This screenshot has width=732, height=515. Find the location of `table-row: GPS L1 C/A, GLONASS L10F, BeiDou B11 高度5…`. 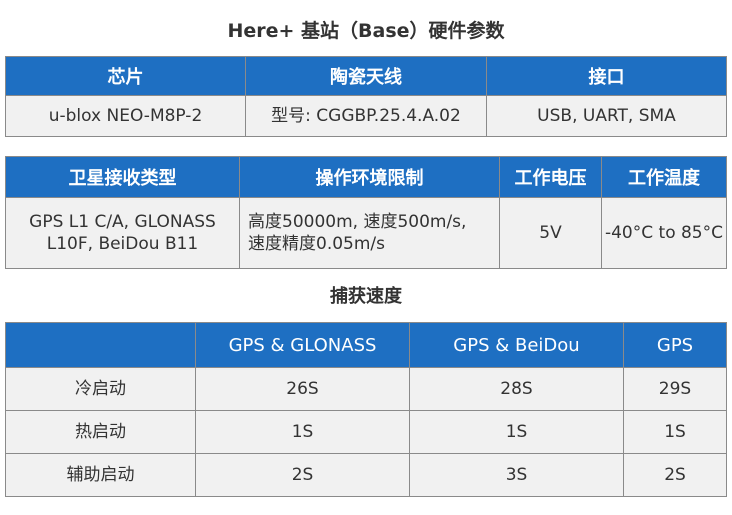

table-row: GPS L1 C/A, GLONASS L10F, BeiDou B11 高度5… is located at coordinates (366, 233).